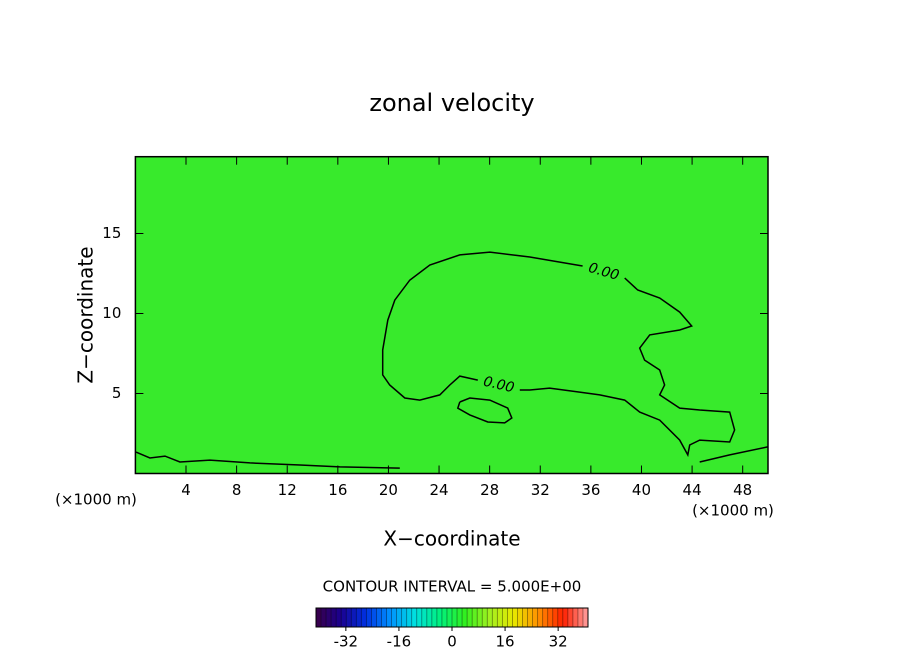  Describe the element at coordinates (388, 490) in the screenshot. I see `x-tick-label: 20` at that location.